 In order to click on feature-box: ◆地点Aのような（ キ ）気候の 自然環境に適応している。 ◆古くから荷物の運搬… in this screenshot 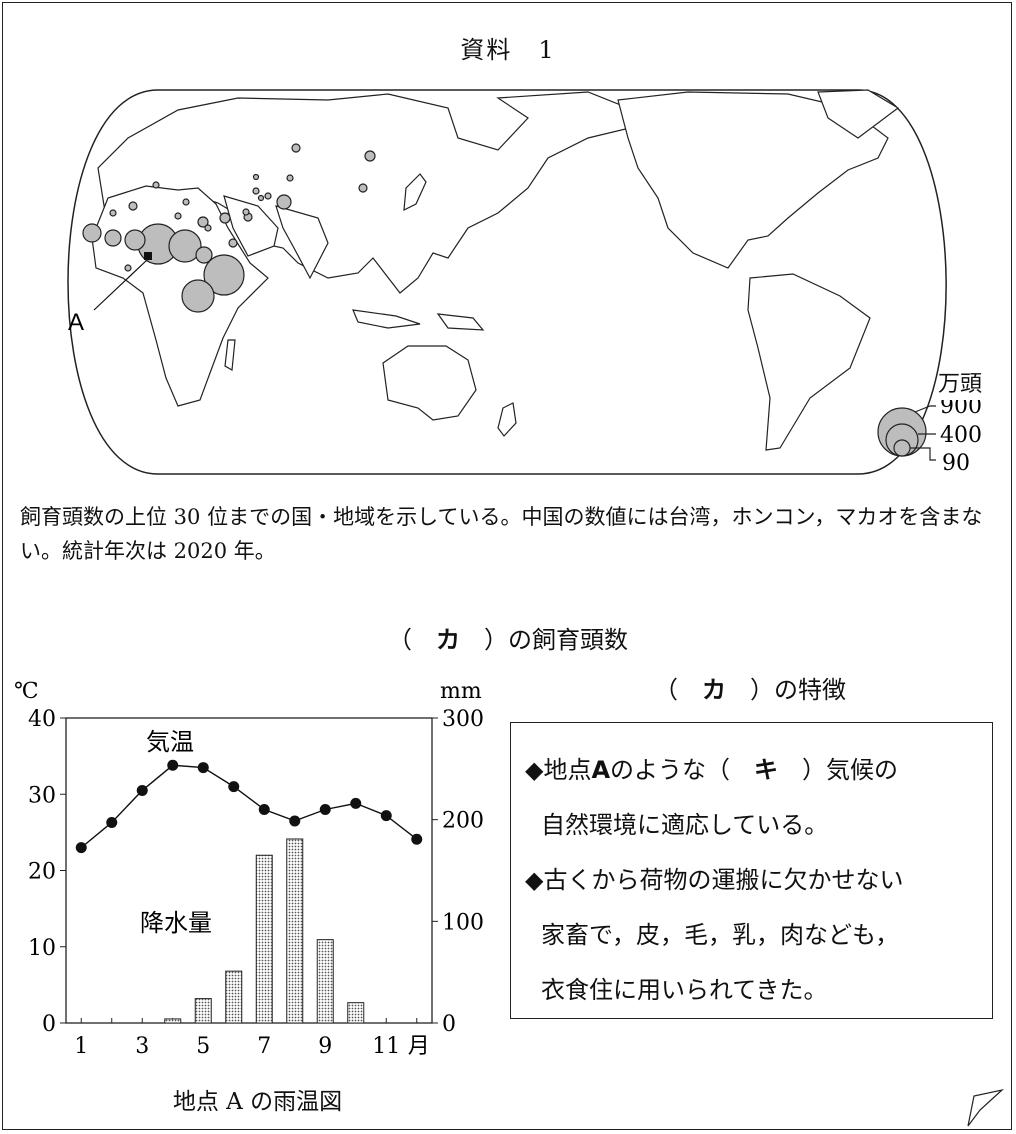, I will do `click(751, 870)`.